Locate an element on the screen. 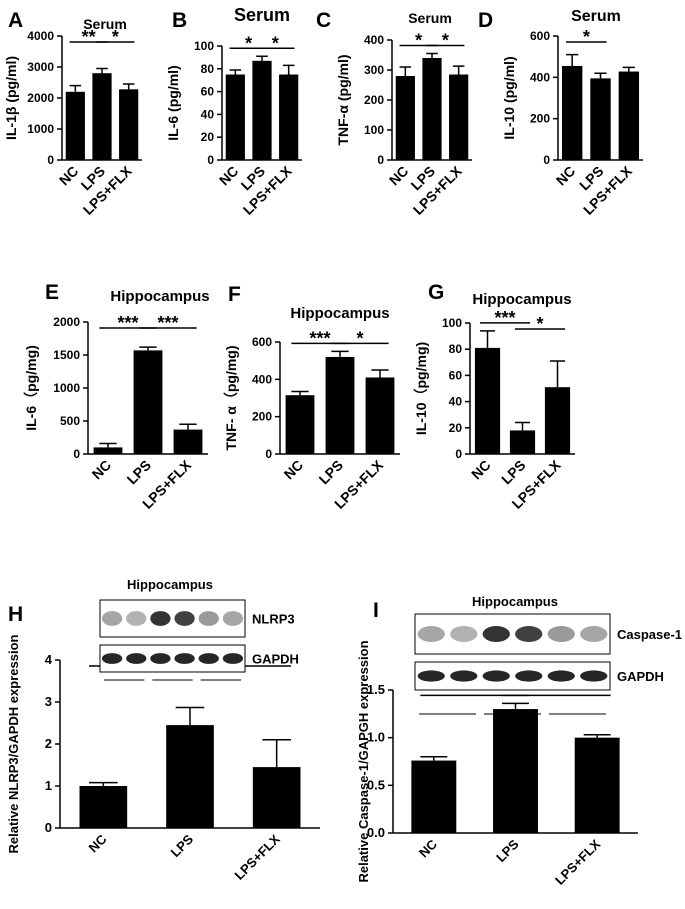  panel-label: D is located at coordinates (485, 20).